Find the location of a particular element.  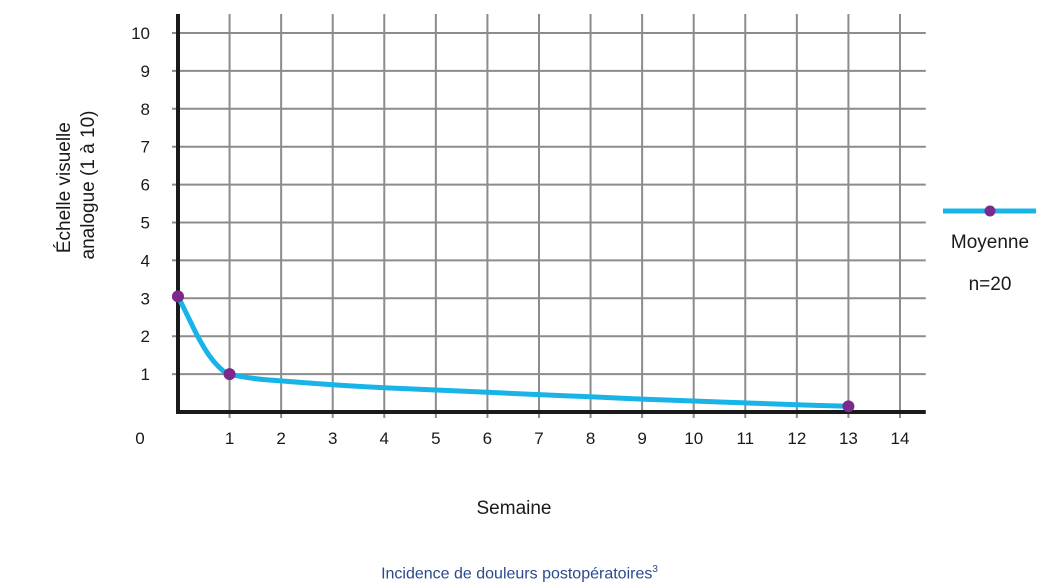

y-tick-label-6: 6 is located at coordinates (145, 185).